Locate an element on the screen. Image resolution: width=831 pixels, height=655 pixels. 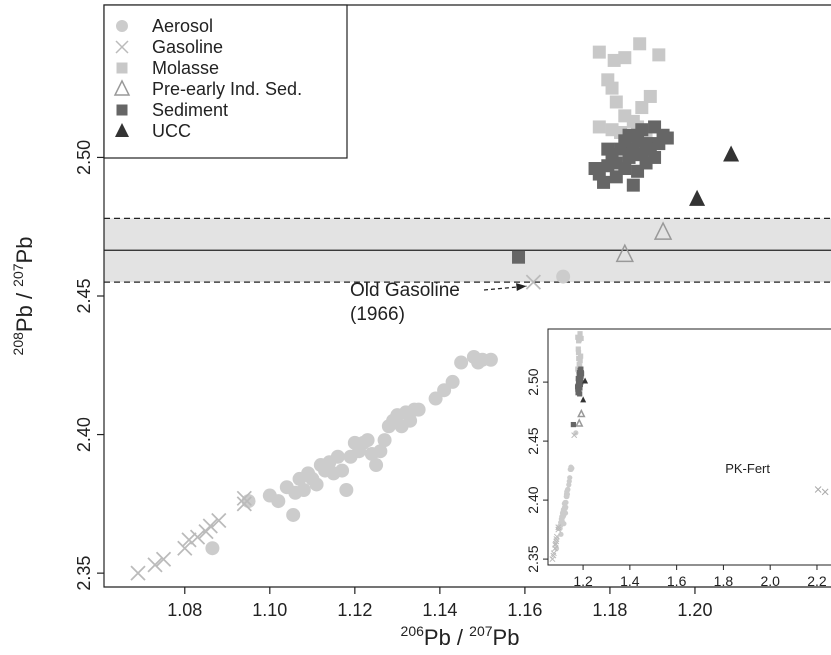
series-pre-early-ind-sed is located at coordinates (644, 242).